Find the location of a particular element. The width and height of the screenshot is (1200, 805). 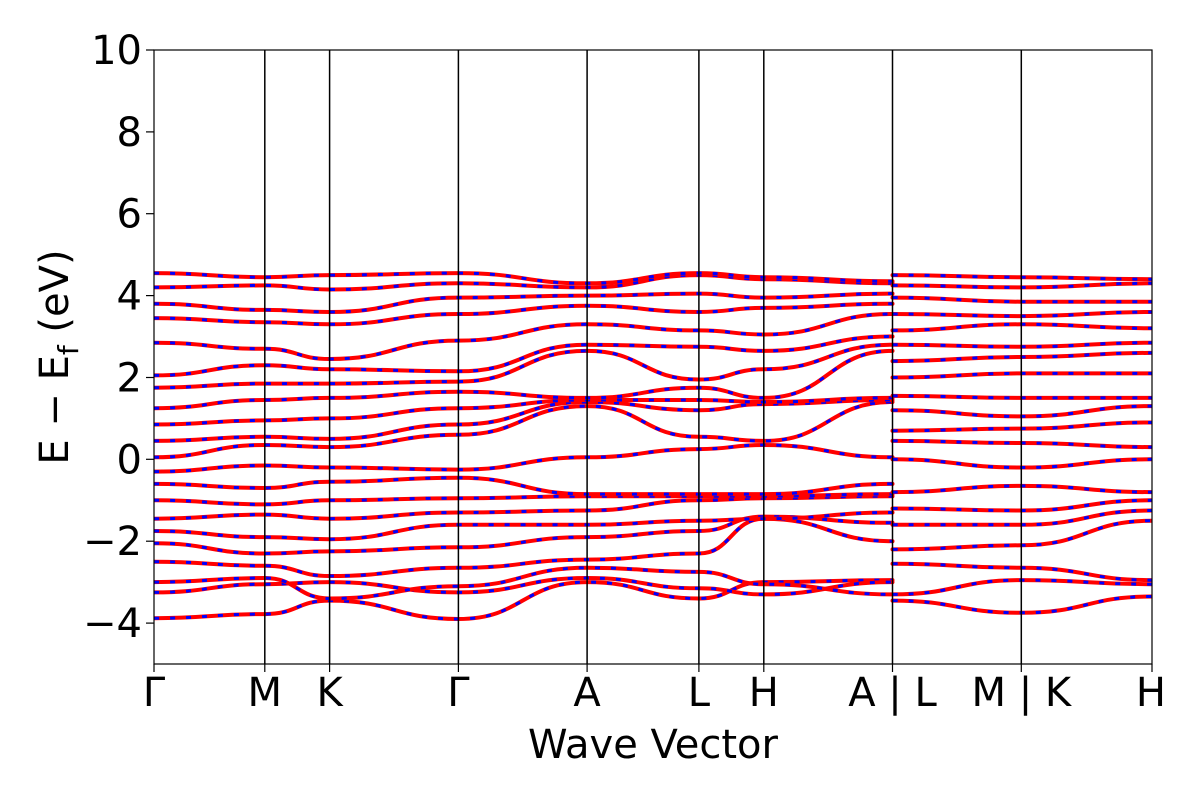

x-tick-label: M is located at coordinates (265, 693).